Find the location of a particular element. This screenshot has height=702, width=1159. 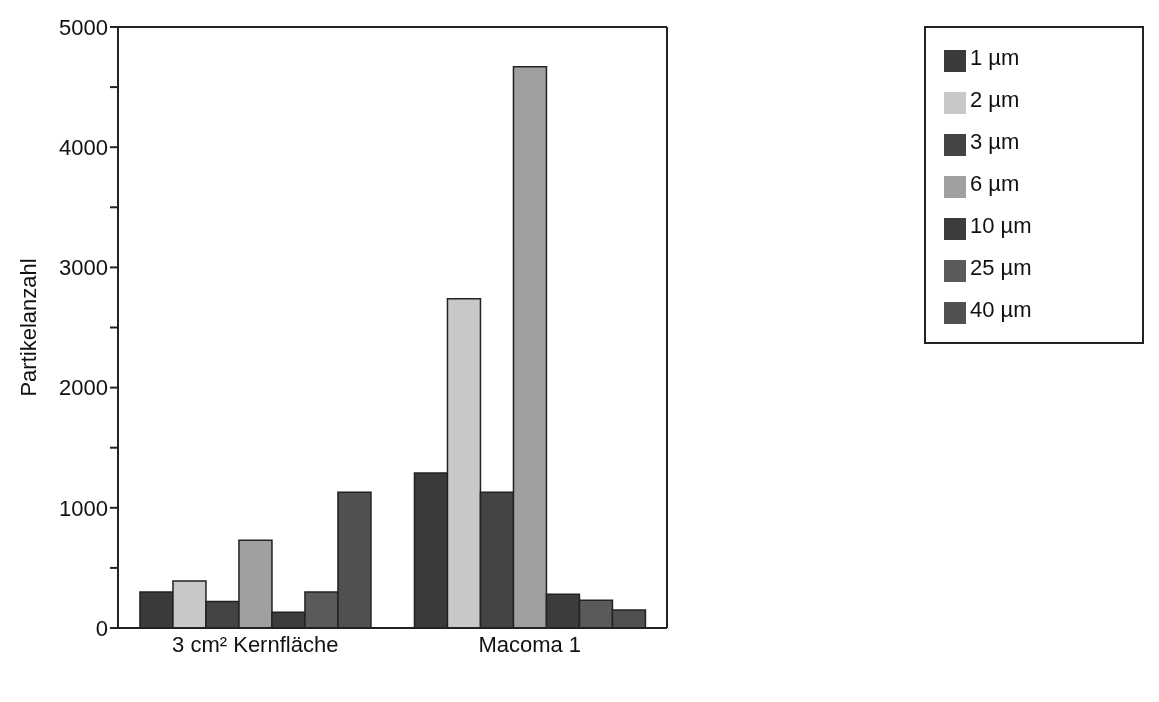

y-axis-title: Partikelanzahl is located at coordinates (28, 327).